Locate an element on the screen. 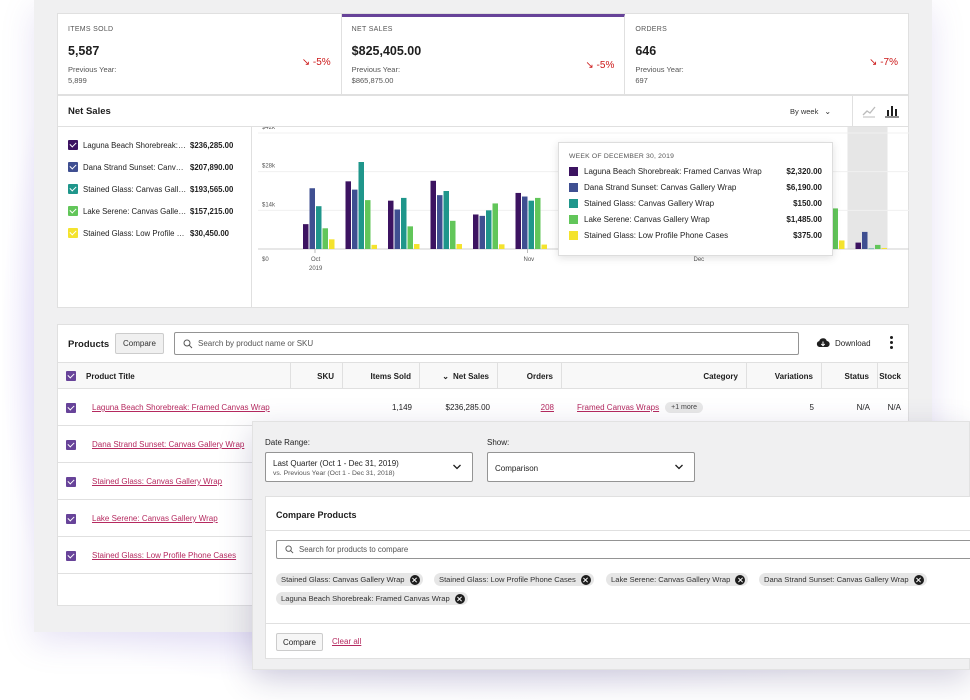 The width and height of the screenshot is (970, 700). tooltip-value: $1,485.00 is located at coordinates (804, 219).